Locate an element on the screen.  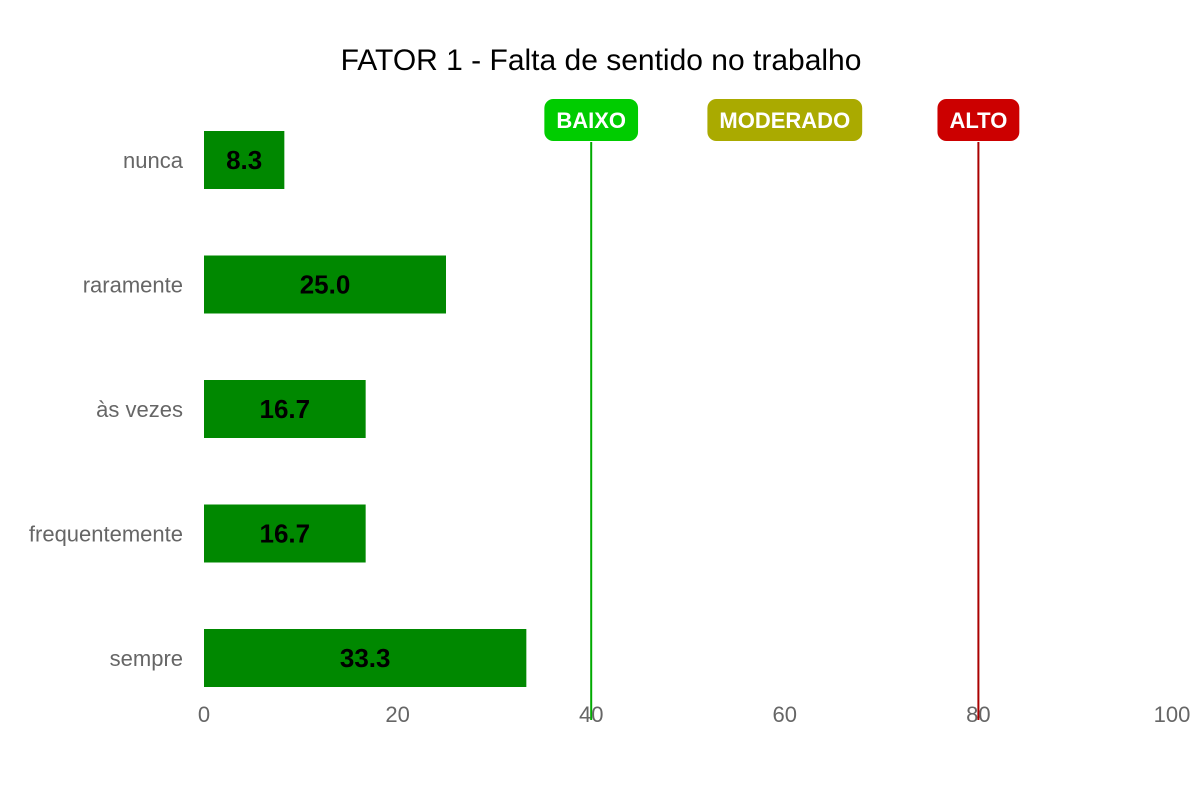
category-label: sempre is located at coordinates (146, 658).